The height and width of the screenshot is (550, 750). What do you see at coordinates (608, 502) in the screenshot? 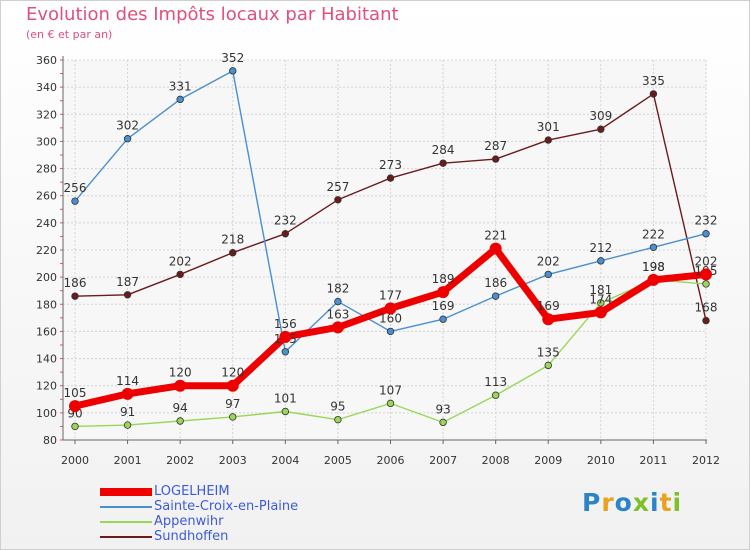
I see `logo-letter: r` at bounding box center [608, 502].